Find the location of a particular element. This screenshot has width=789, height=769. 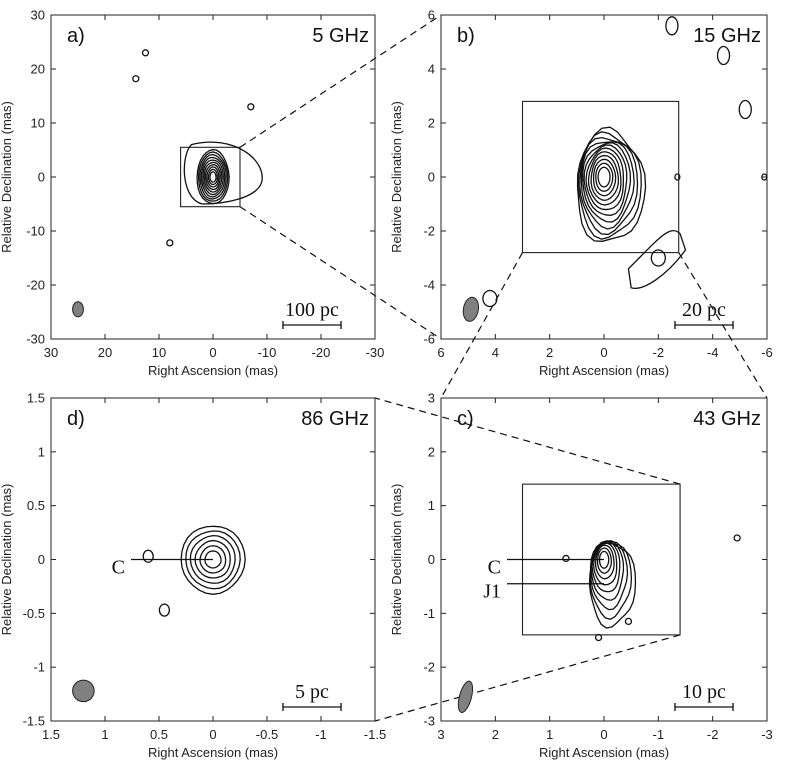

y-tick-label: 1.5 is located at coordinates (36, 398).